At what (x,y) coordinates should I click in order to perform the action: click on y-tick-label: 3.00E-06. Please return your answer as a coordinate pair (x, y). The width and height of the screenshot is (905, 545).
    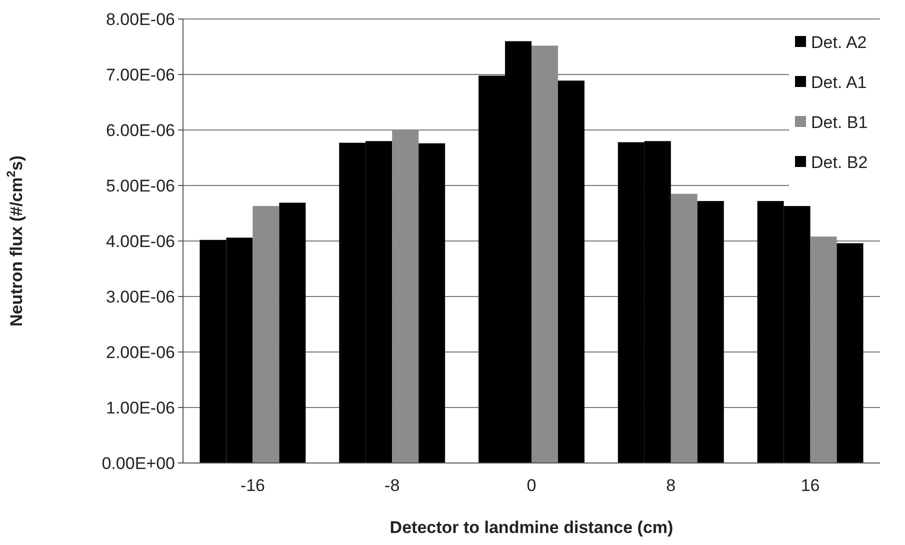
    Looking at the image, I should click on (140, 296).